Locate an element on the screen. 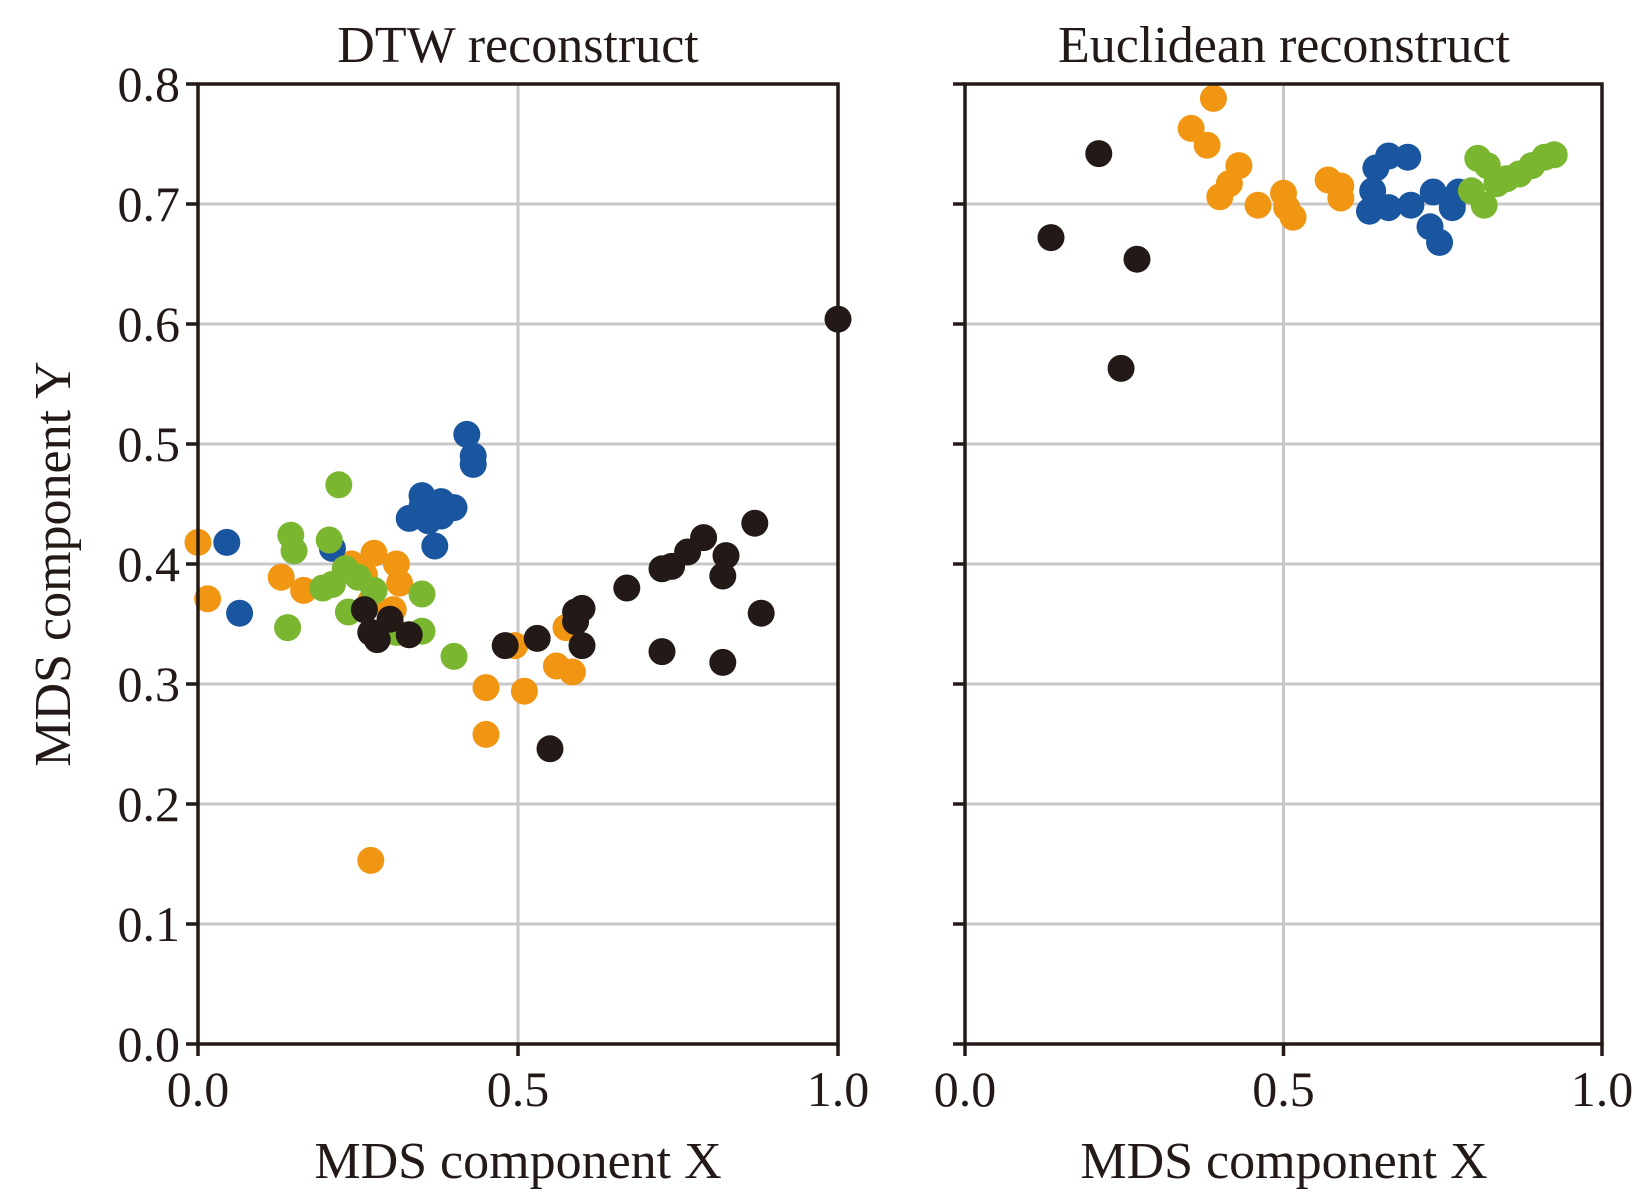  euclidean-series-black is located at coordinates (1094, 261).